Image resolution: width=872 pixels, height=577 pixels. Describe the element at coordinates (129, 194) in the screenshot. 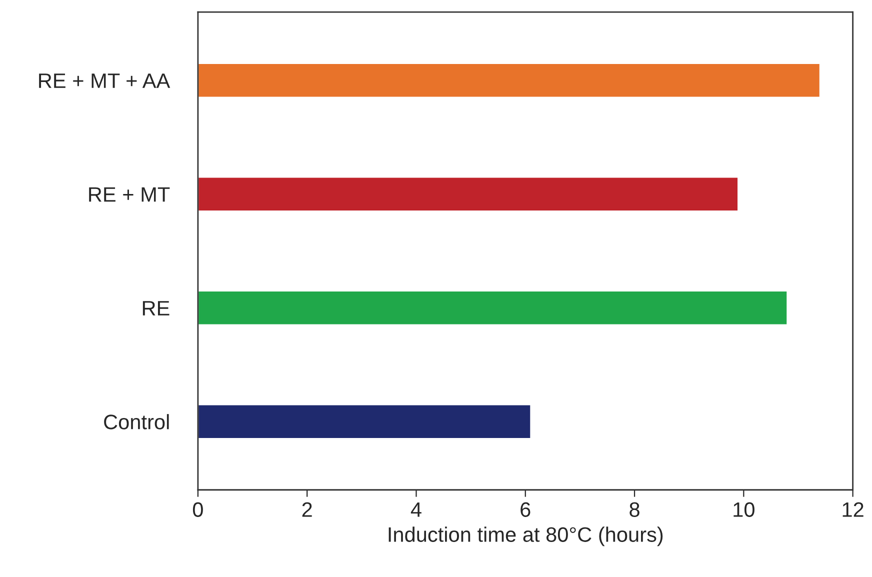

I see `y-tick-label: RE + MT` at that location.